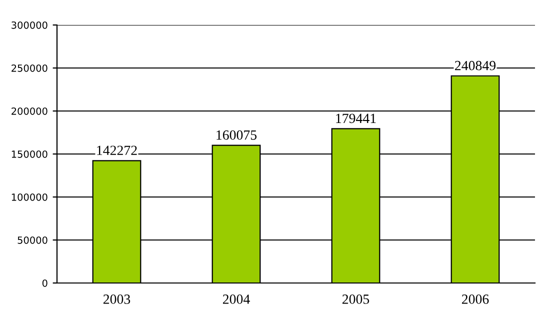 The height and width of the screenshot is (333, 551). Describe the element at coordinates (30, 111) in the screenshot. I see `y-tick-label: 200000` at that location.